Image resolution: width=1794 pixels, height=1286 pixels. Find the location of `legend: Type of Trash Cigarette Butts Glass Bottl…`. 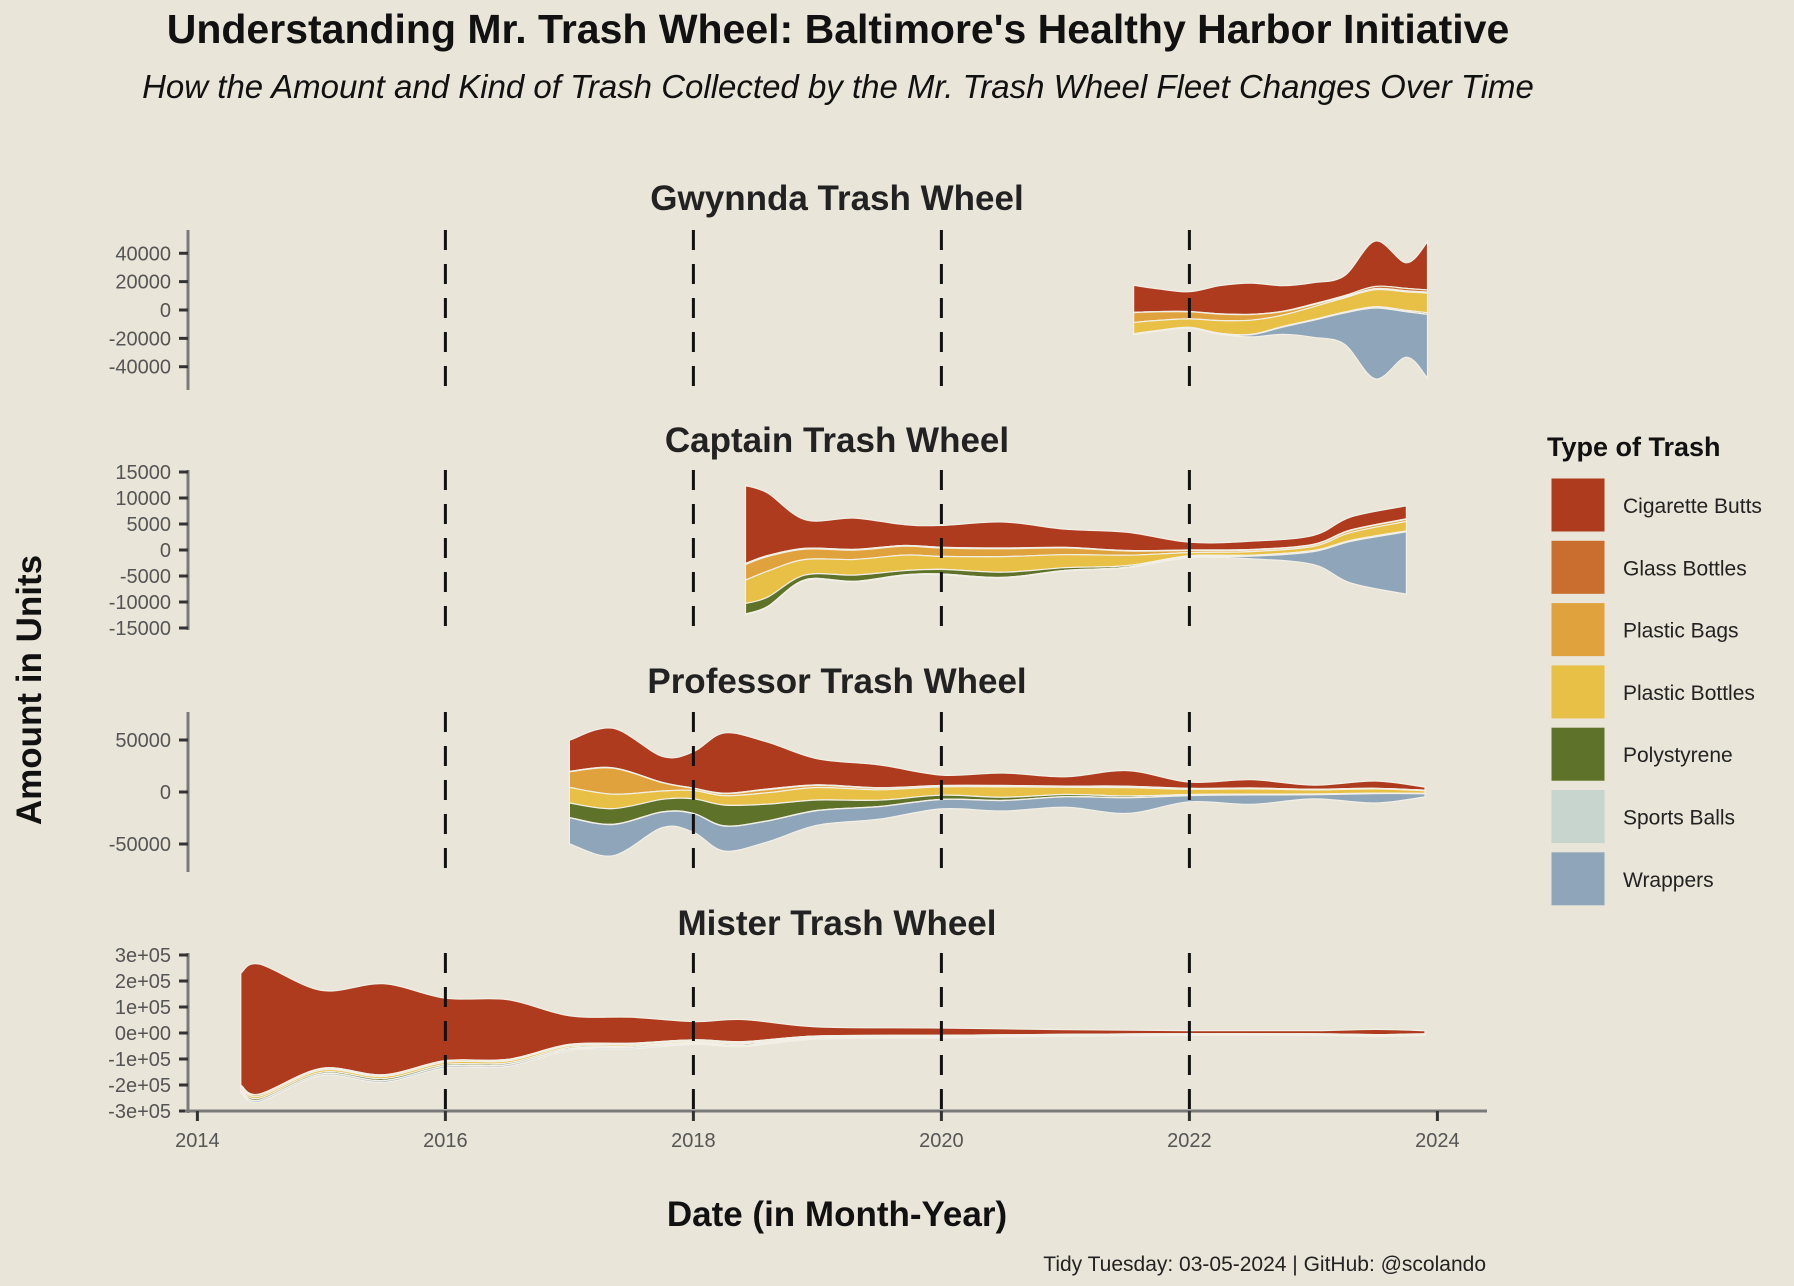

legend: Type of Trash Cigarette Butts Glass Bottl… is located at coordinates (1654, 669).